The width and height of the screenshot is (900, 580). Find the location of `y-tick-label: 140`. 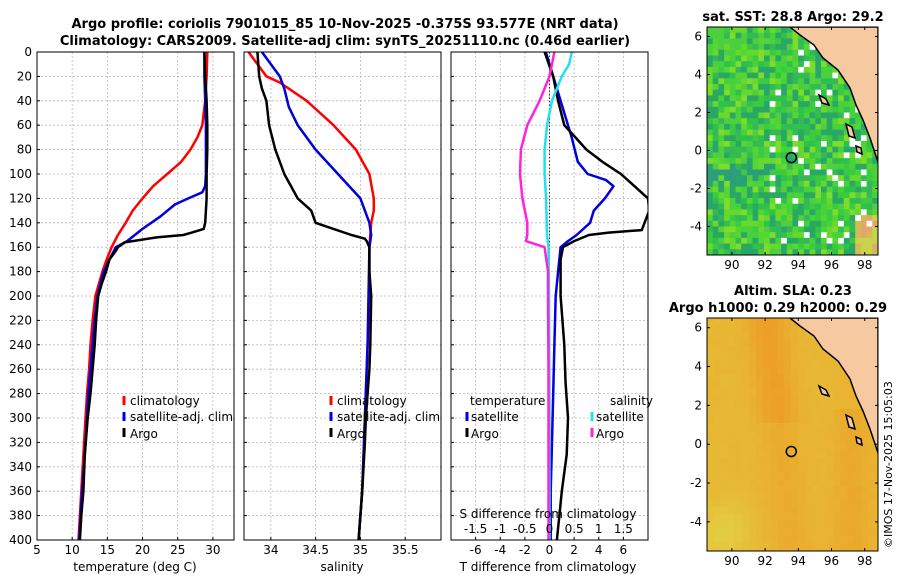

y-tick-label: 140 is located at coordinates (20, 223).